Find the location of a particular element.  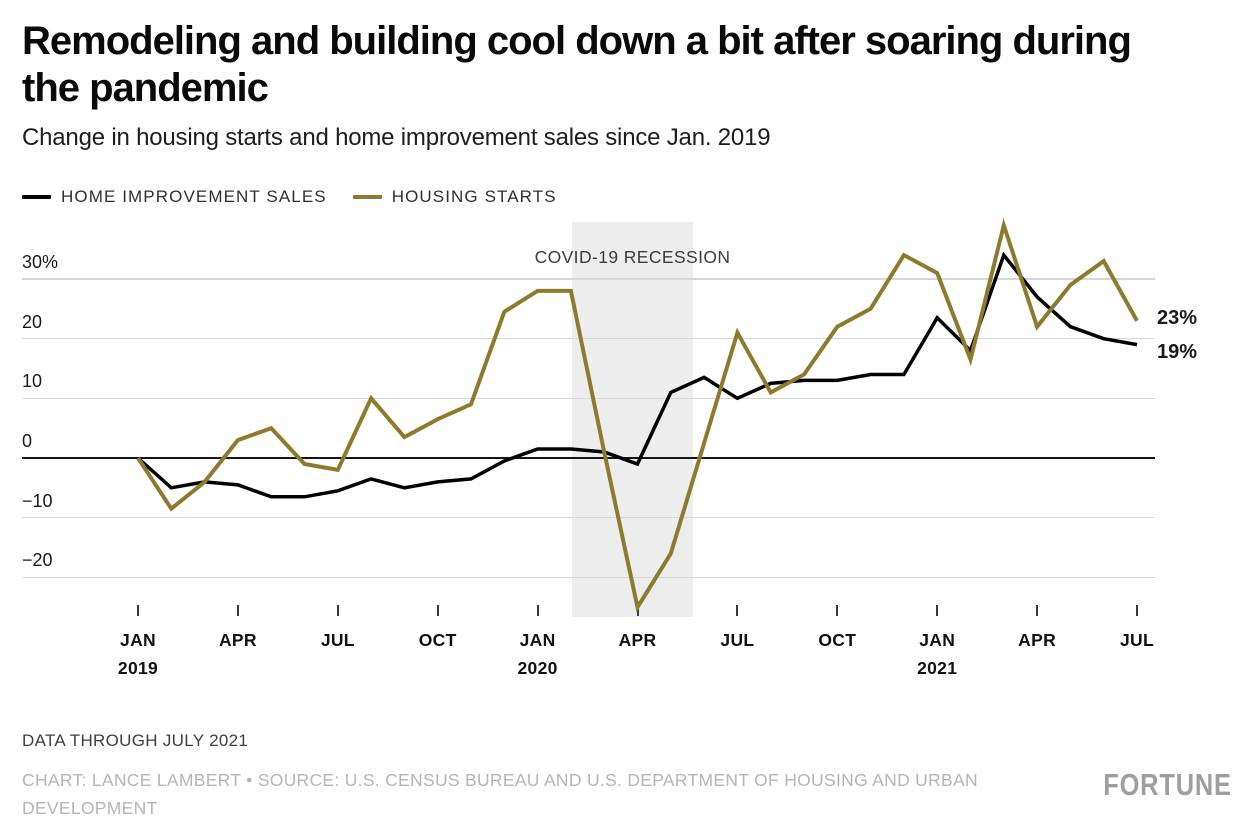

end-value-label: 23% is located at coordinates (1177, 317).